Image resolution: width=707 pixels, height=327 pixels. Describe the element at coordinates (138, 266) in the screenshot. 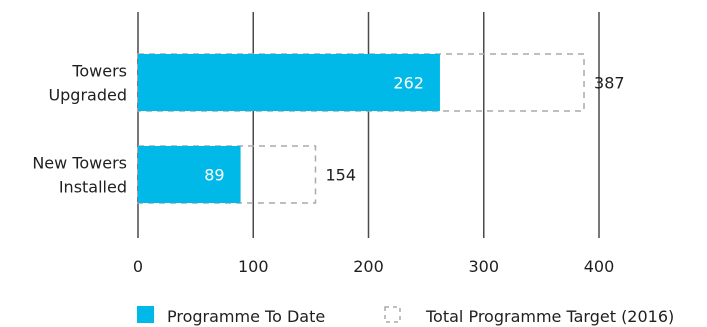

I see `x-tick-label-0: 0` at that location.